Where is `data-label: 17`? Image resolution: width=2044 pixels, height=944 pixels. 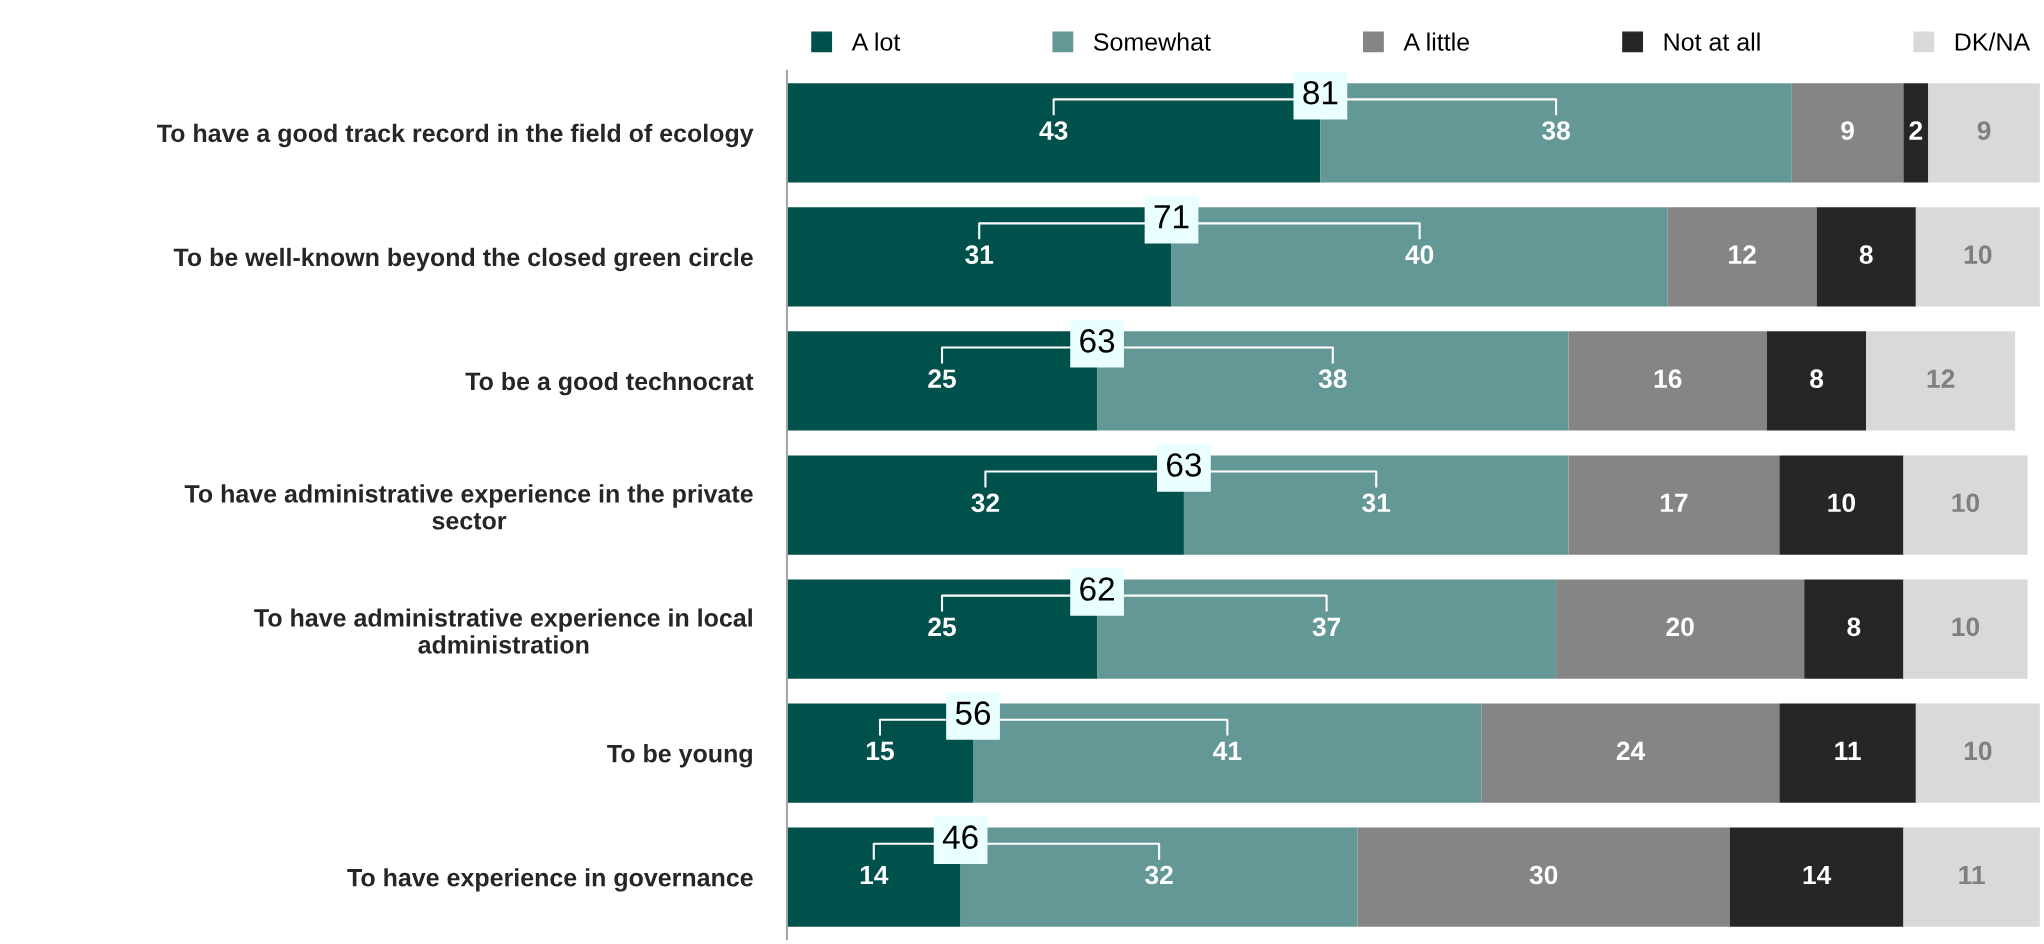
data-label: 17 is located at coordinates (1674, 502).